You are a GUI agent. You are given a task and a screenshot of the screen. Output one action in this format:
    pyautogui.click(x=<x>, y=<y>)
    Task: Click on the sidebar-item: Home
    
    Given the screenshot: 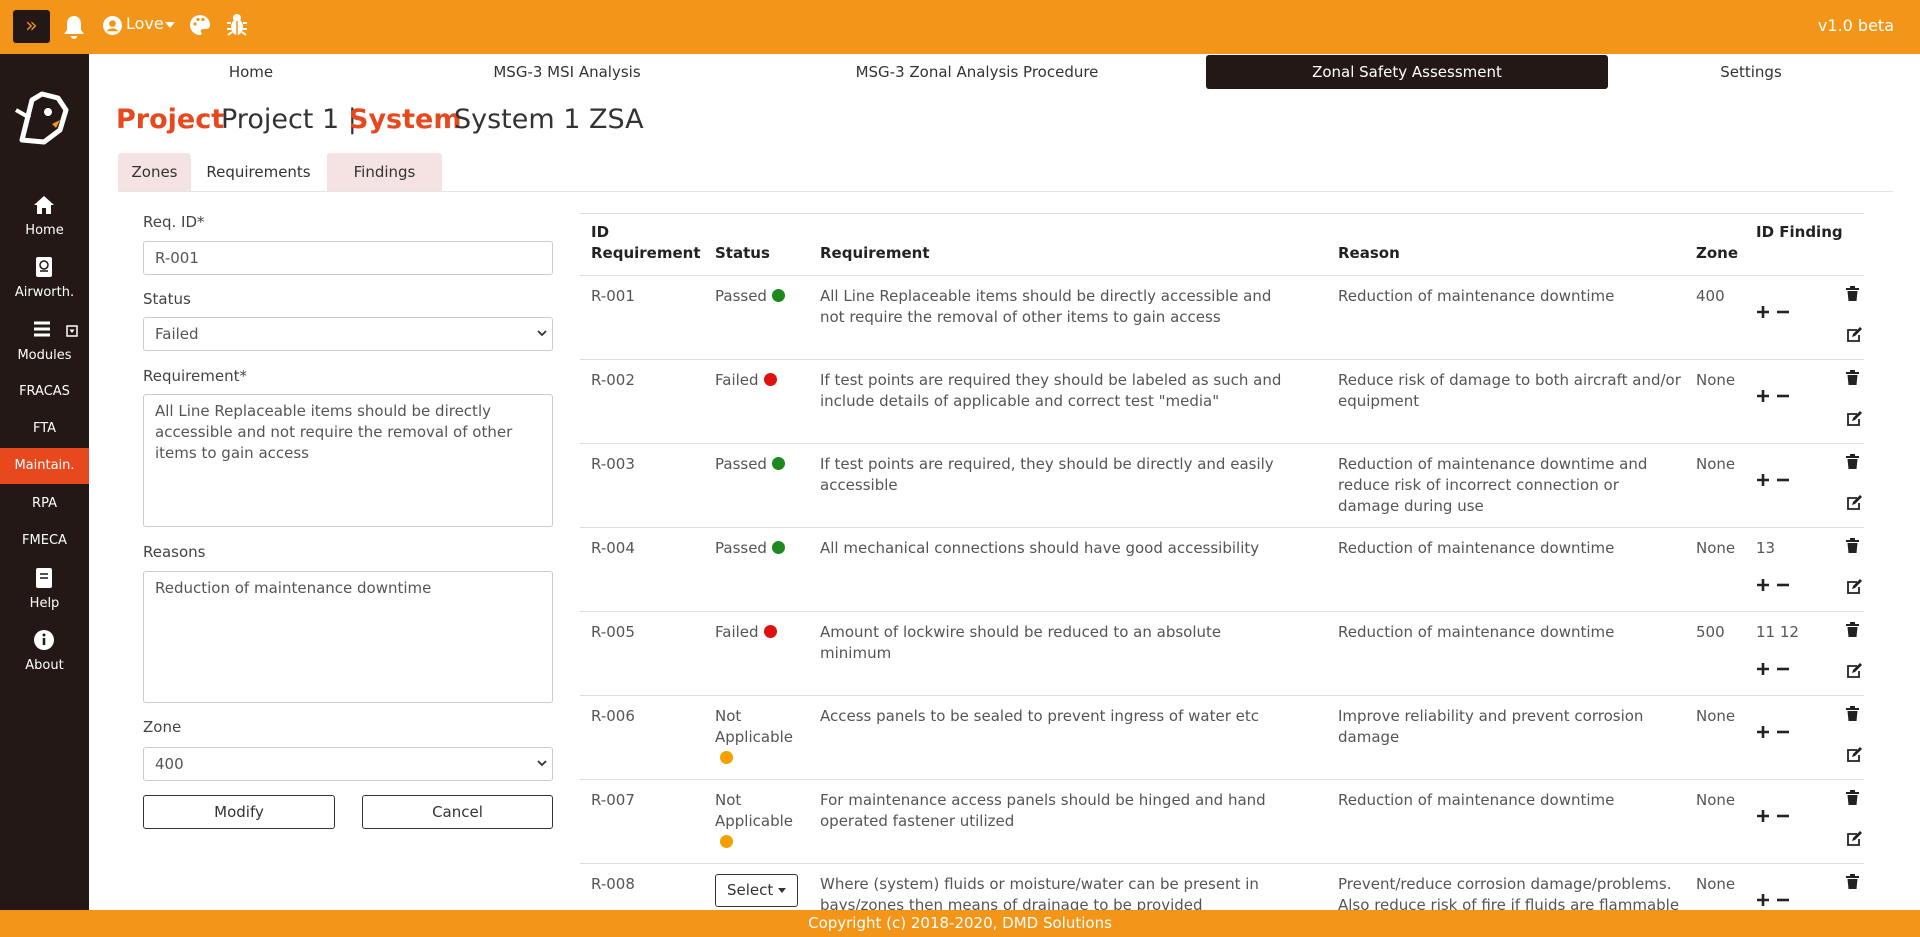 What is the action you would take?
    pyautogui.click(x=44, y=230)
    